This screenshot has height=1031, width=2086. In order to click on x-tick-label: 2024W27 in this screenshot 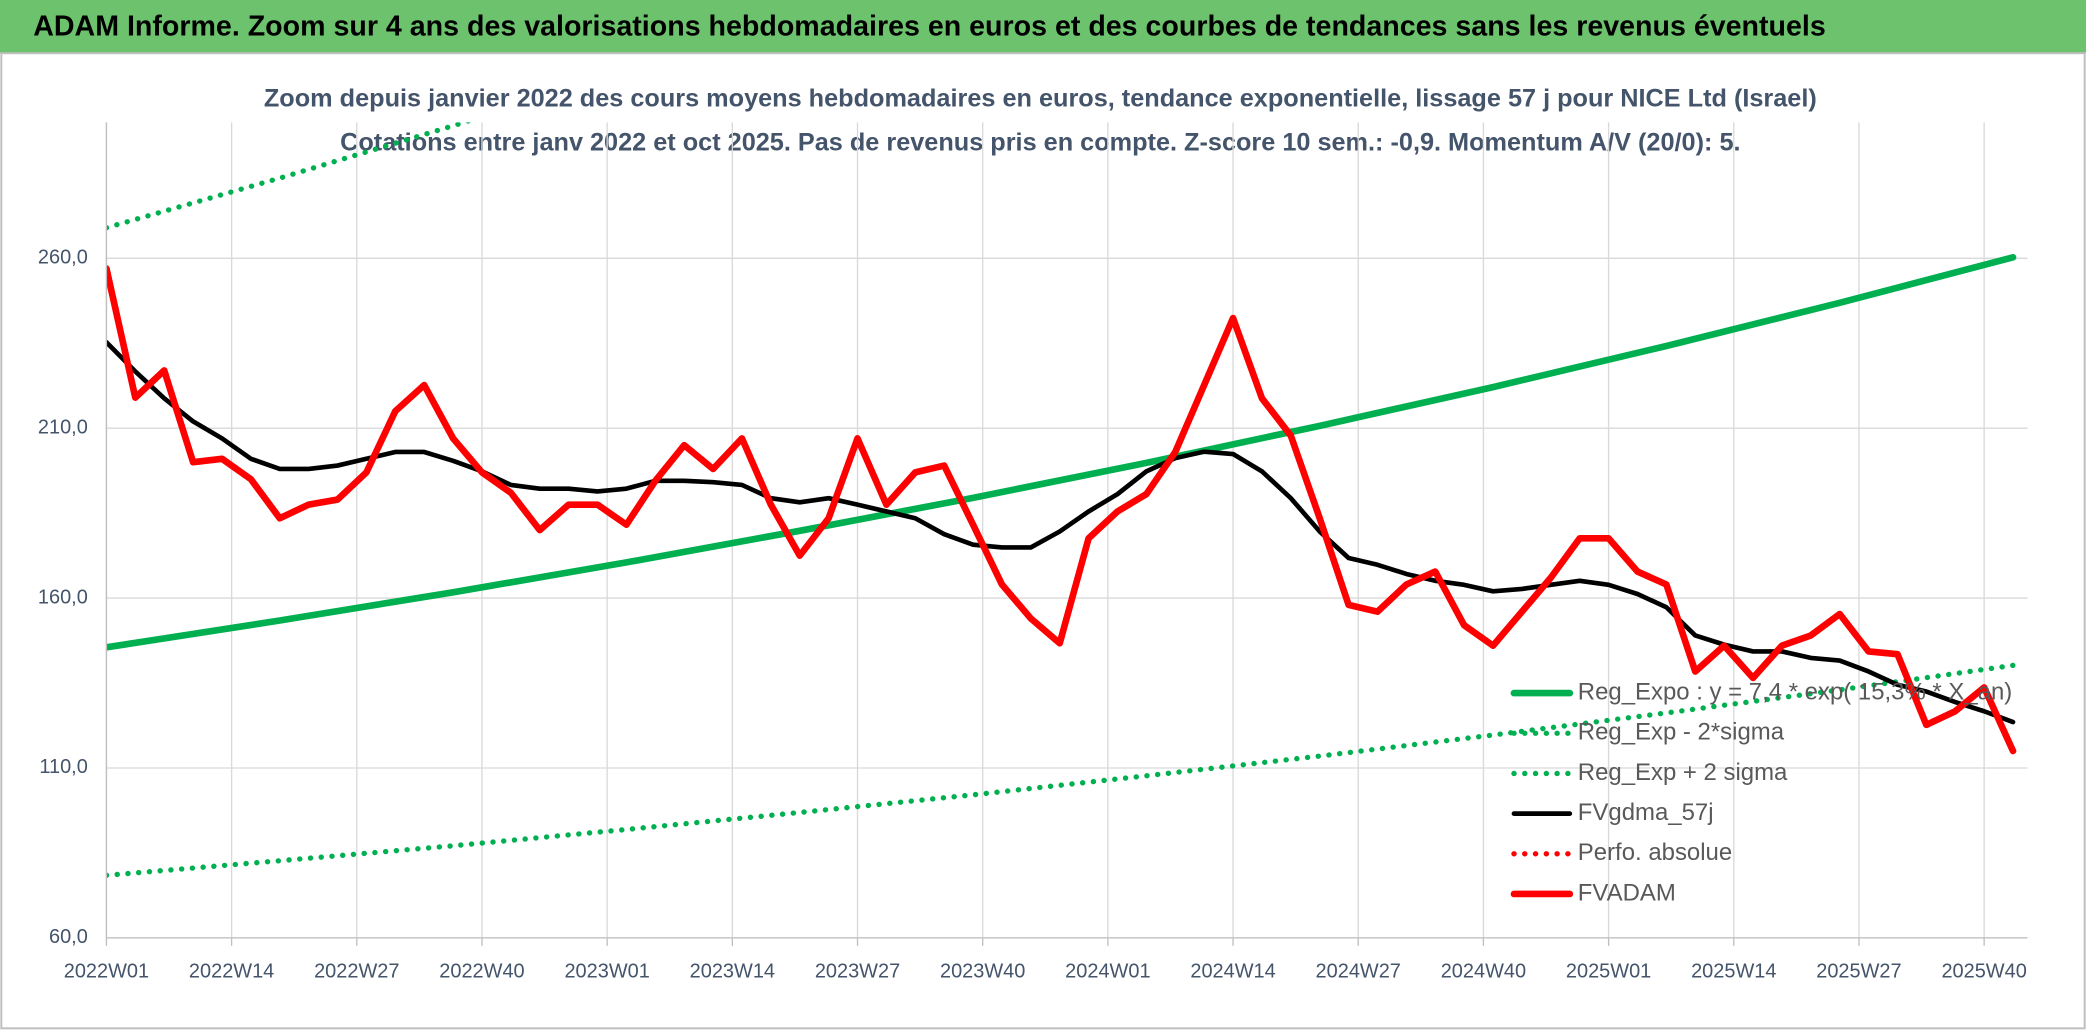, I will do `click(1358, 972)`.